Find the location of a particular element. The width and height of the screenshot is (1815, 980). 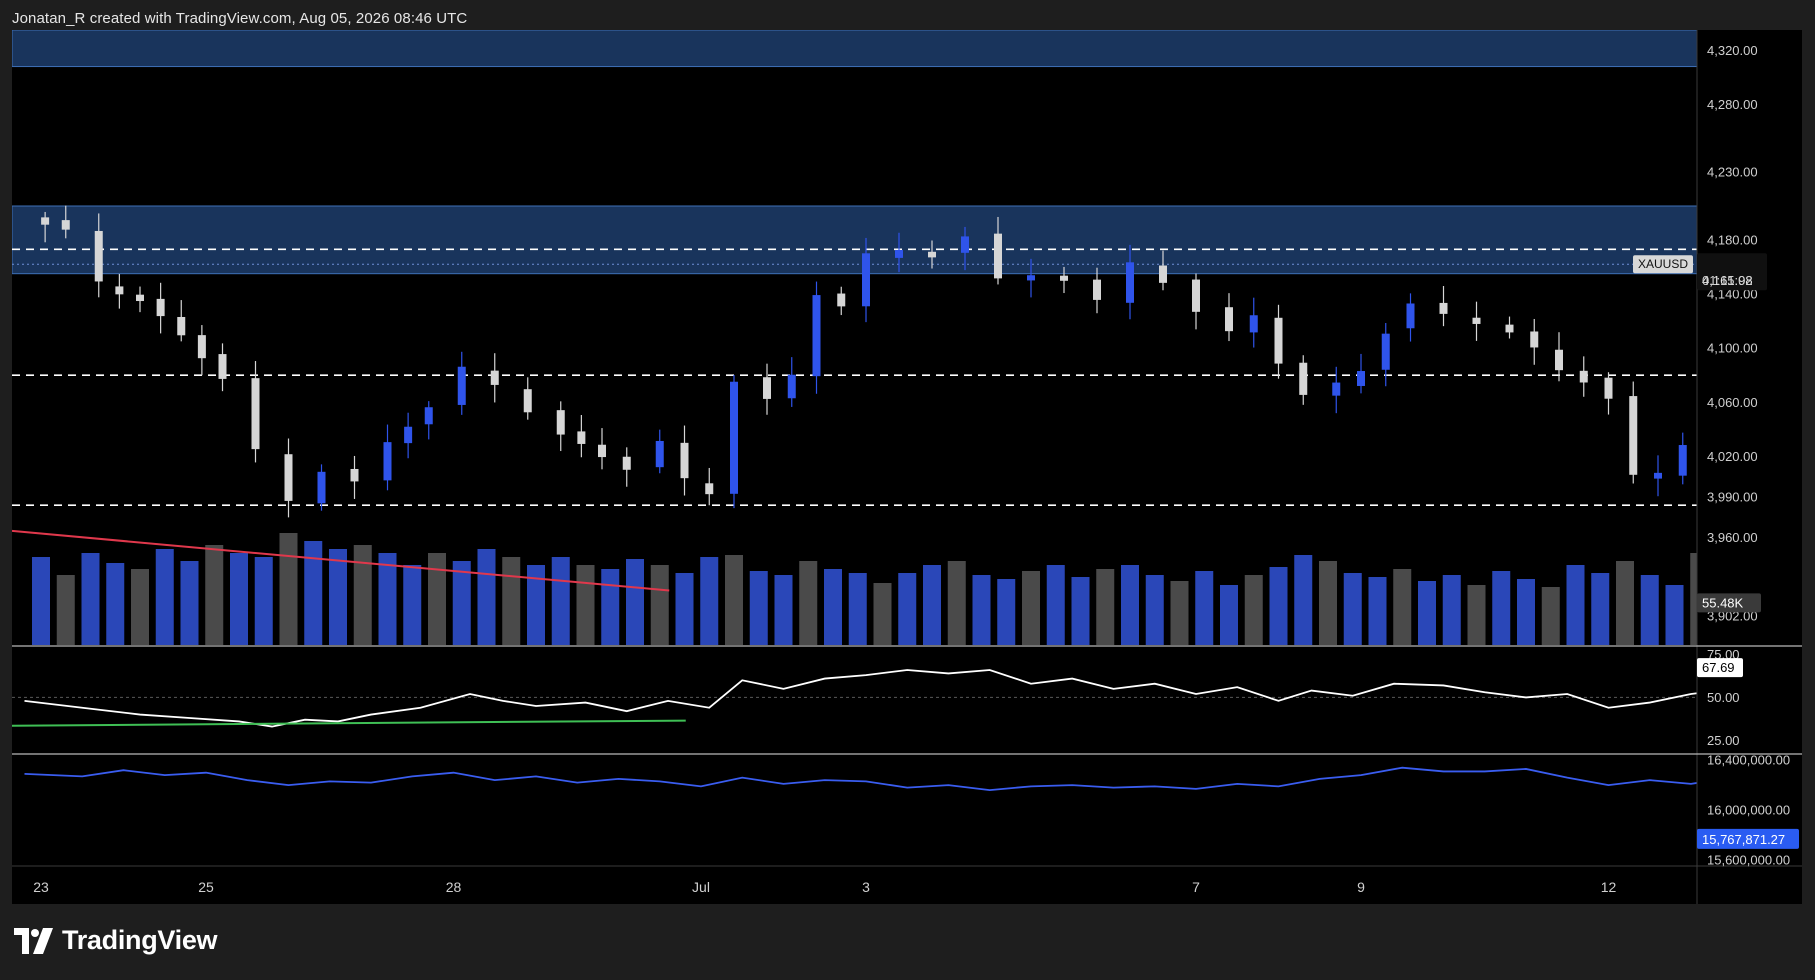

price-axis-label: 3,902.00 is located at coordinates (1732, 616).